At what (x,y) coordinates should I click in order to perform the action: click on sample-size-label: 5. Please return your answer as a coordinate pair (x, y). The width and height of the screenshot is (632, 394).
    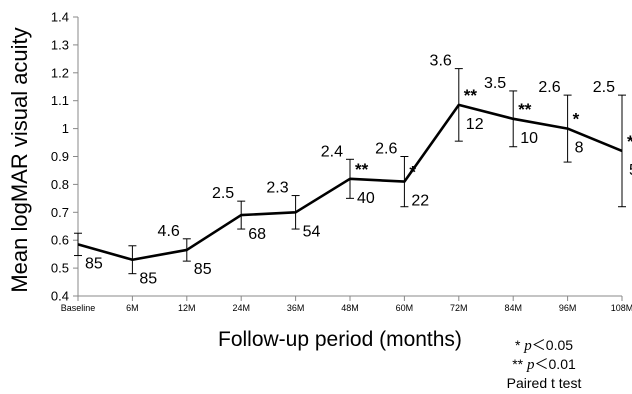
    Looking at the image, I should click on (630, 170).